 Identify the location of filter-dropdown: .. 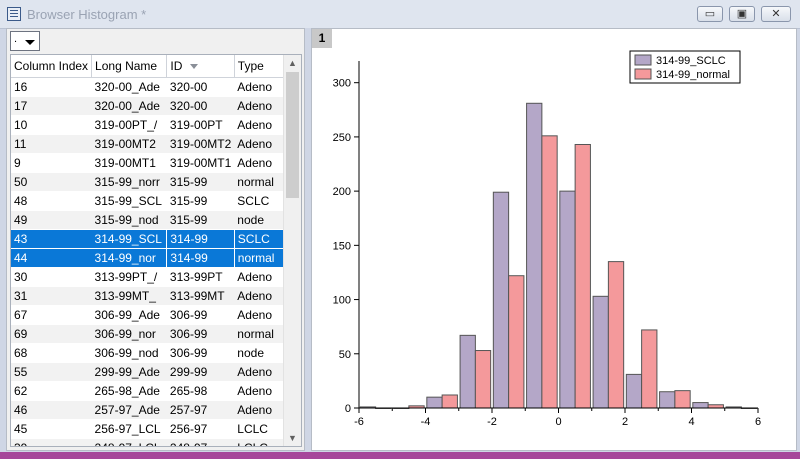
(25, 41).